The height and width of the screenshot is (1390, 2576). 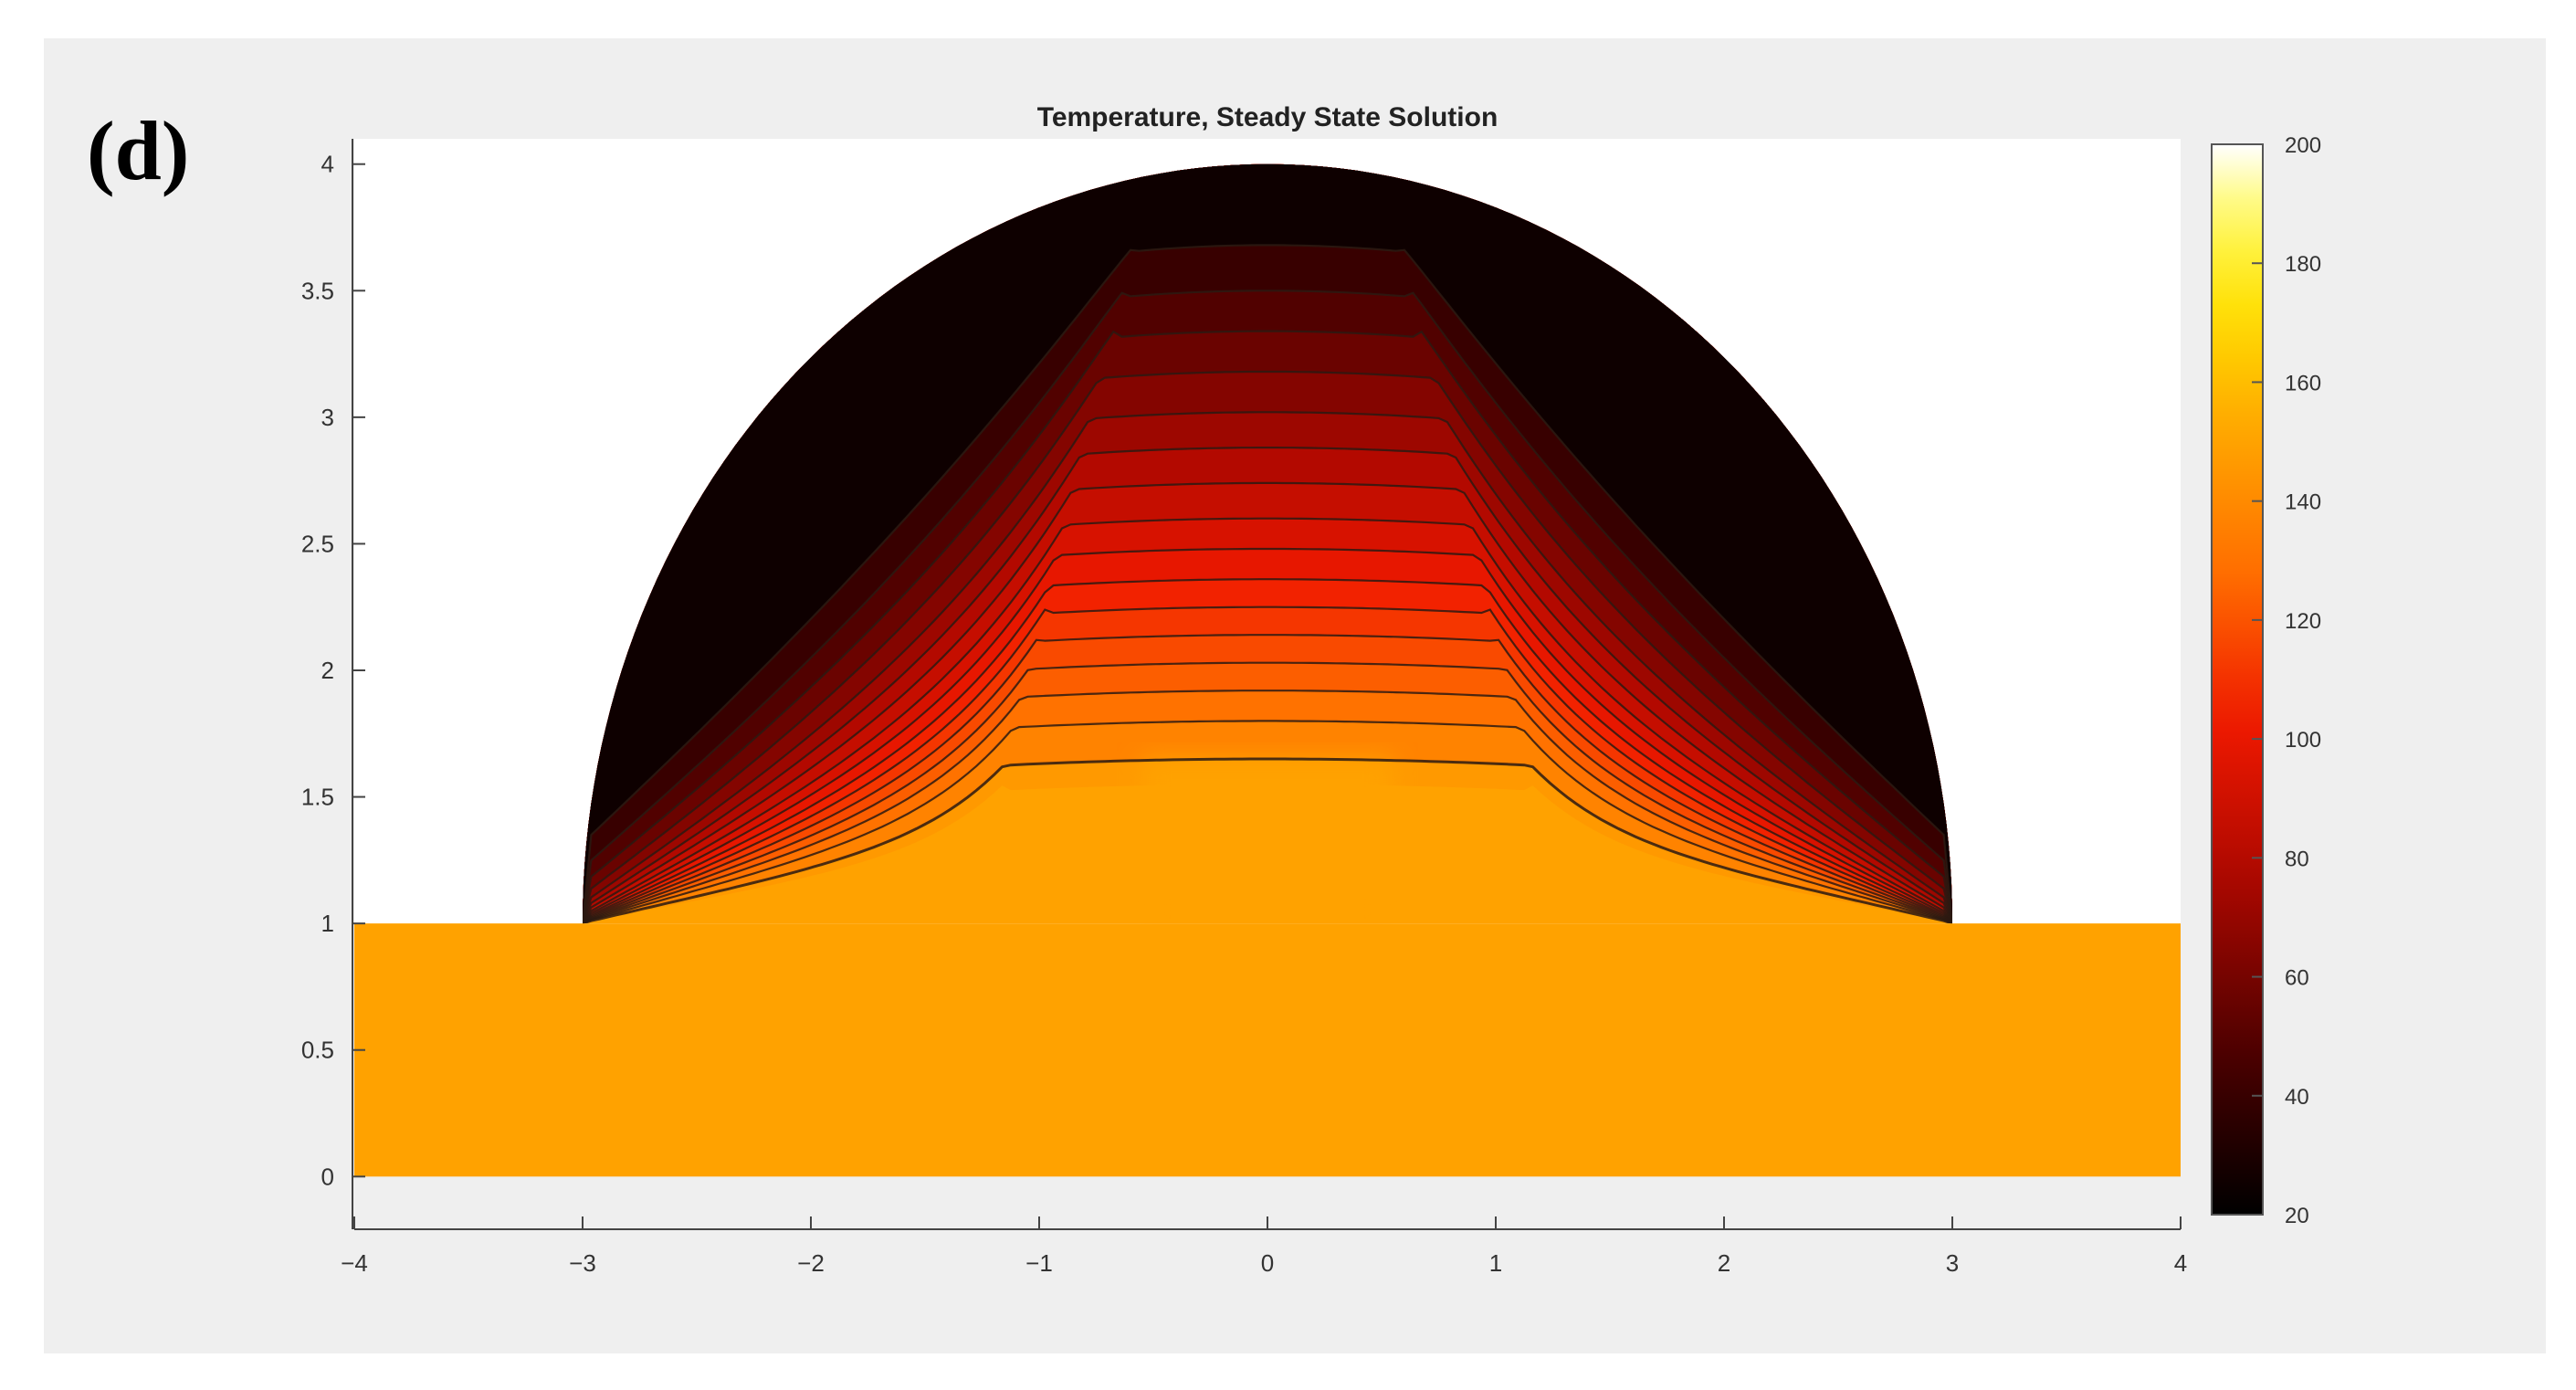 What do you see at coordinates (2297, 1216) in the screenshot?
I see `colorbar-tick-label: 20` at bounding box center [2297, 1216].